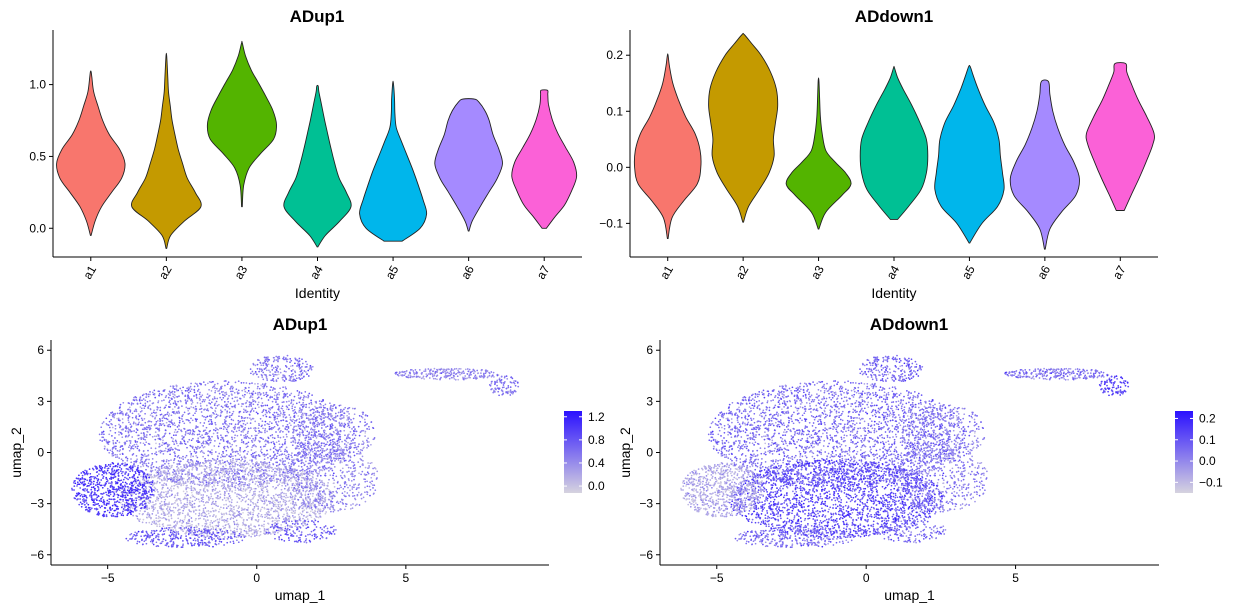  Describe the element at coordinates (393, 161) in the screenshot. I see `violin-a5` at that location.